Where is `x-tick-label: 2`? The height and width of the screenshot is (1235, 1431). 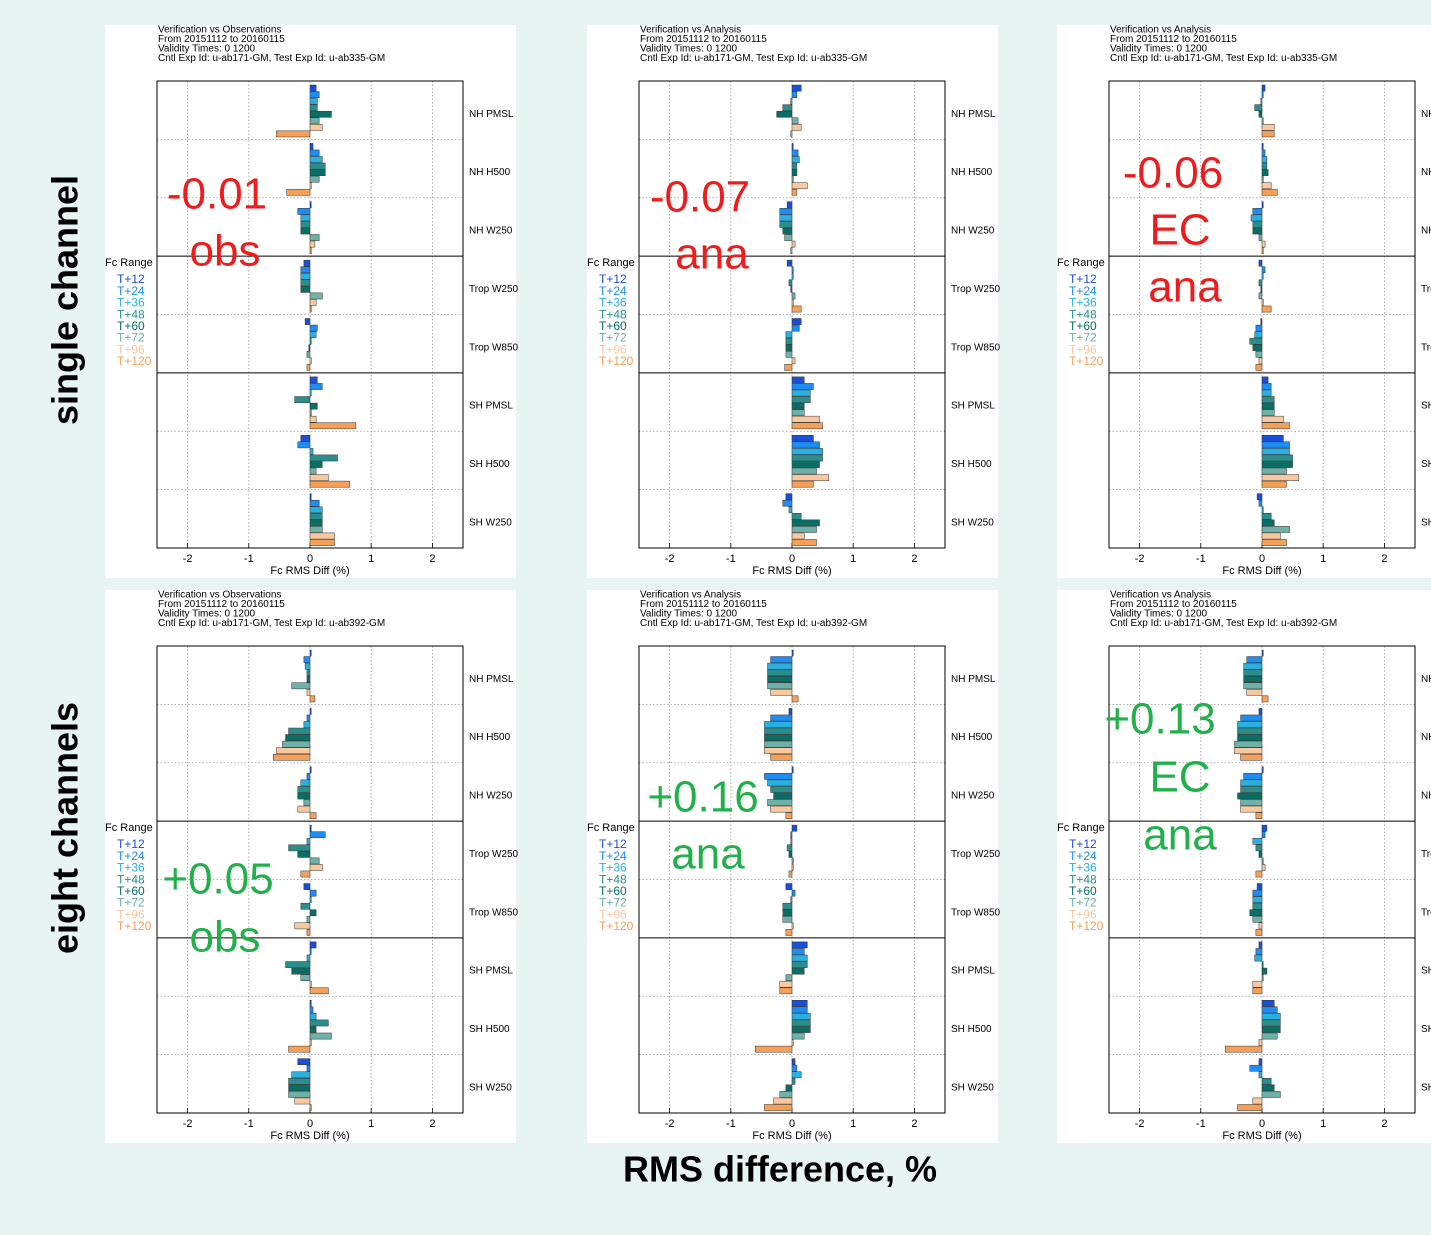
x-tick-label: 2 is located at coordinates (432, 1124).